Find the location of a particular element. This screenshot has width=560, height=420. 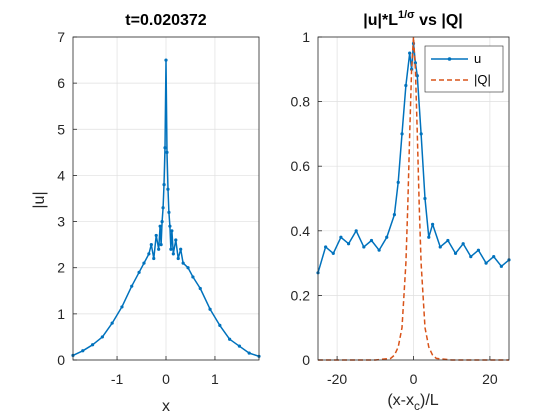

right-ytick-label: 1 is located at coordinates (306, 37).